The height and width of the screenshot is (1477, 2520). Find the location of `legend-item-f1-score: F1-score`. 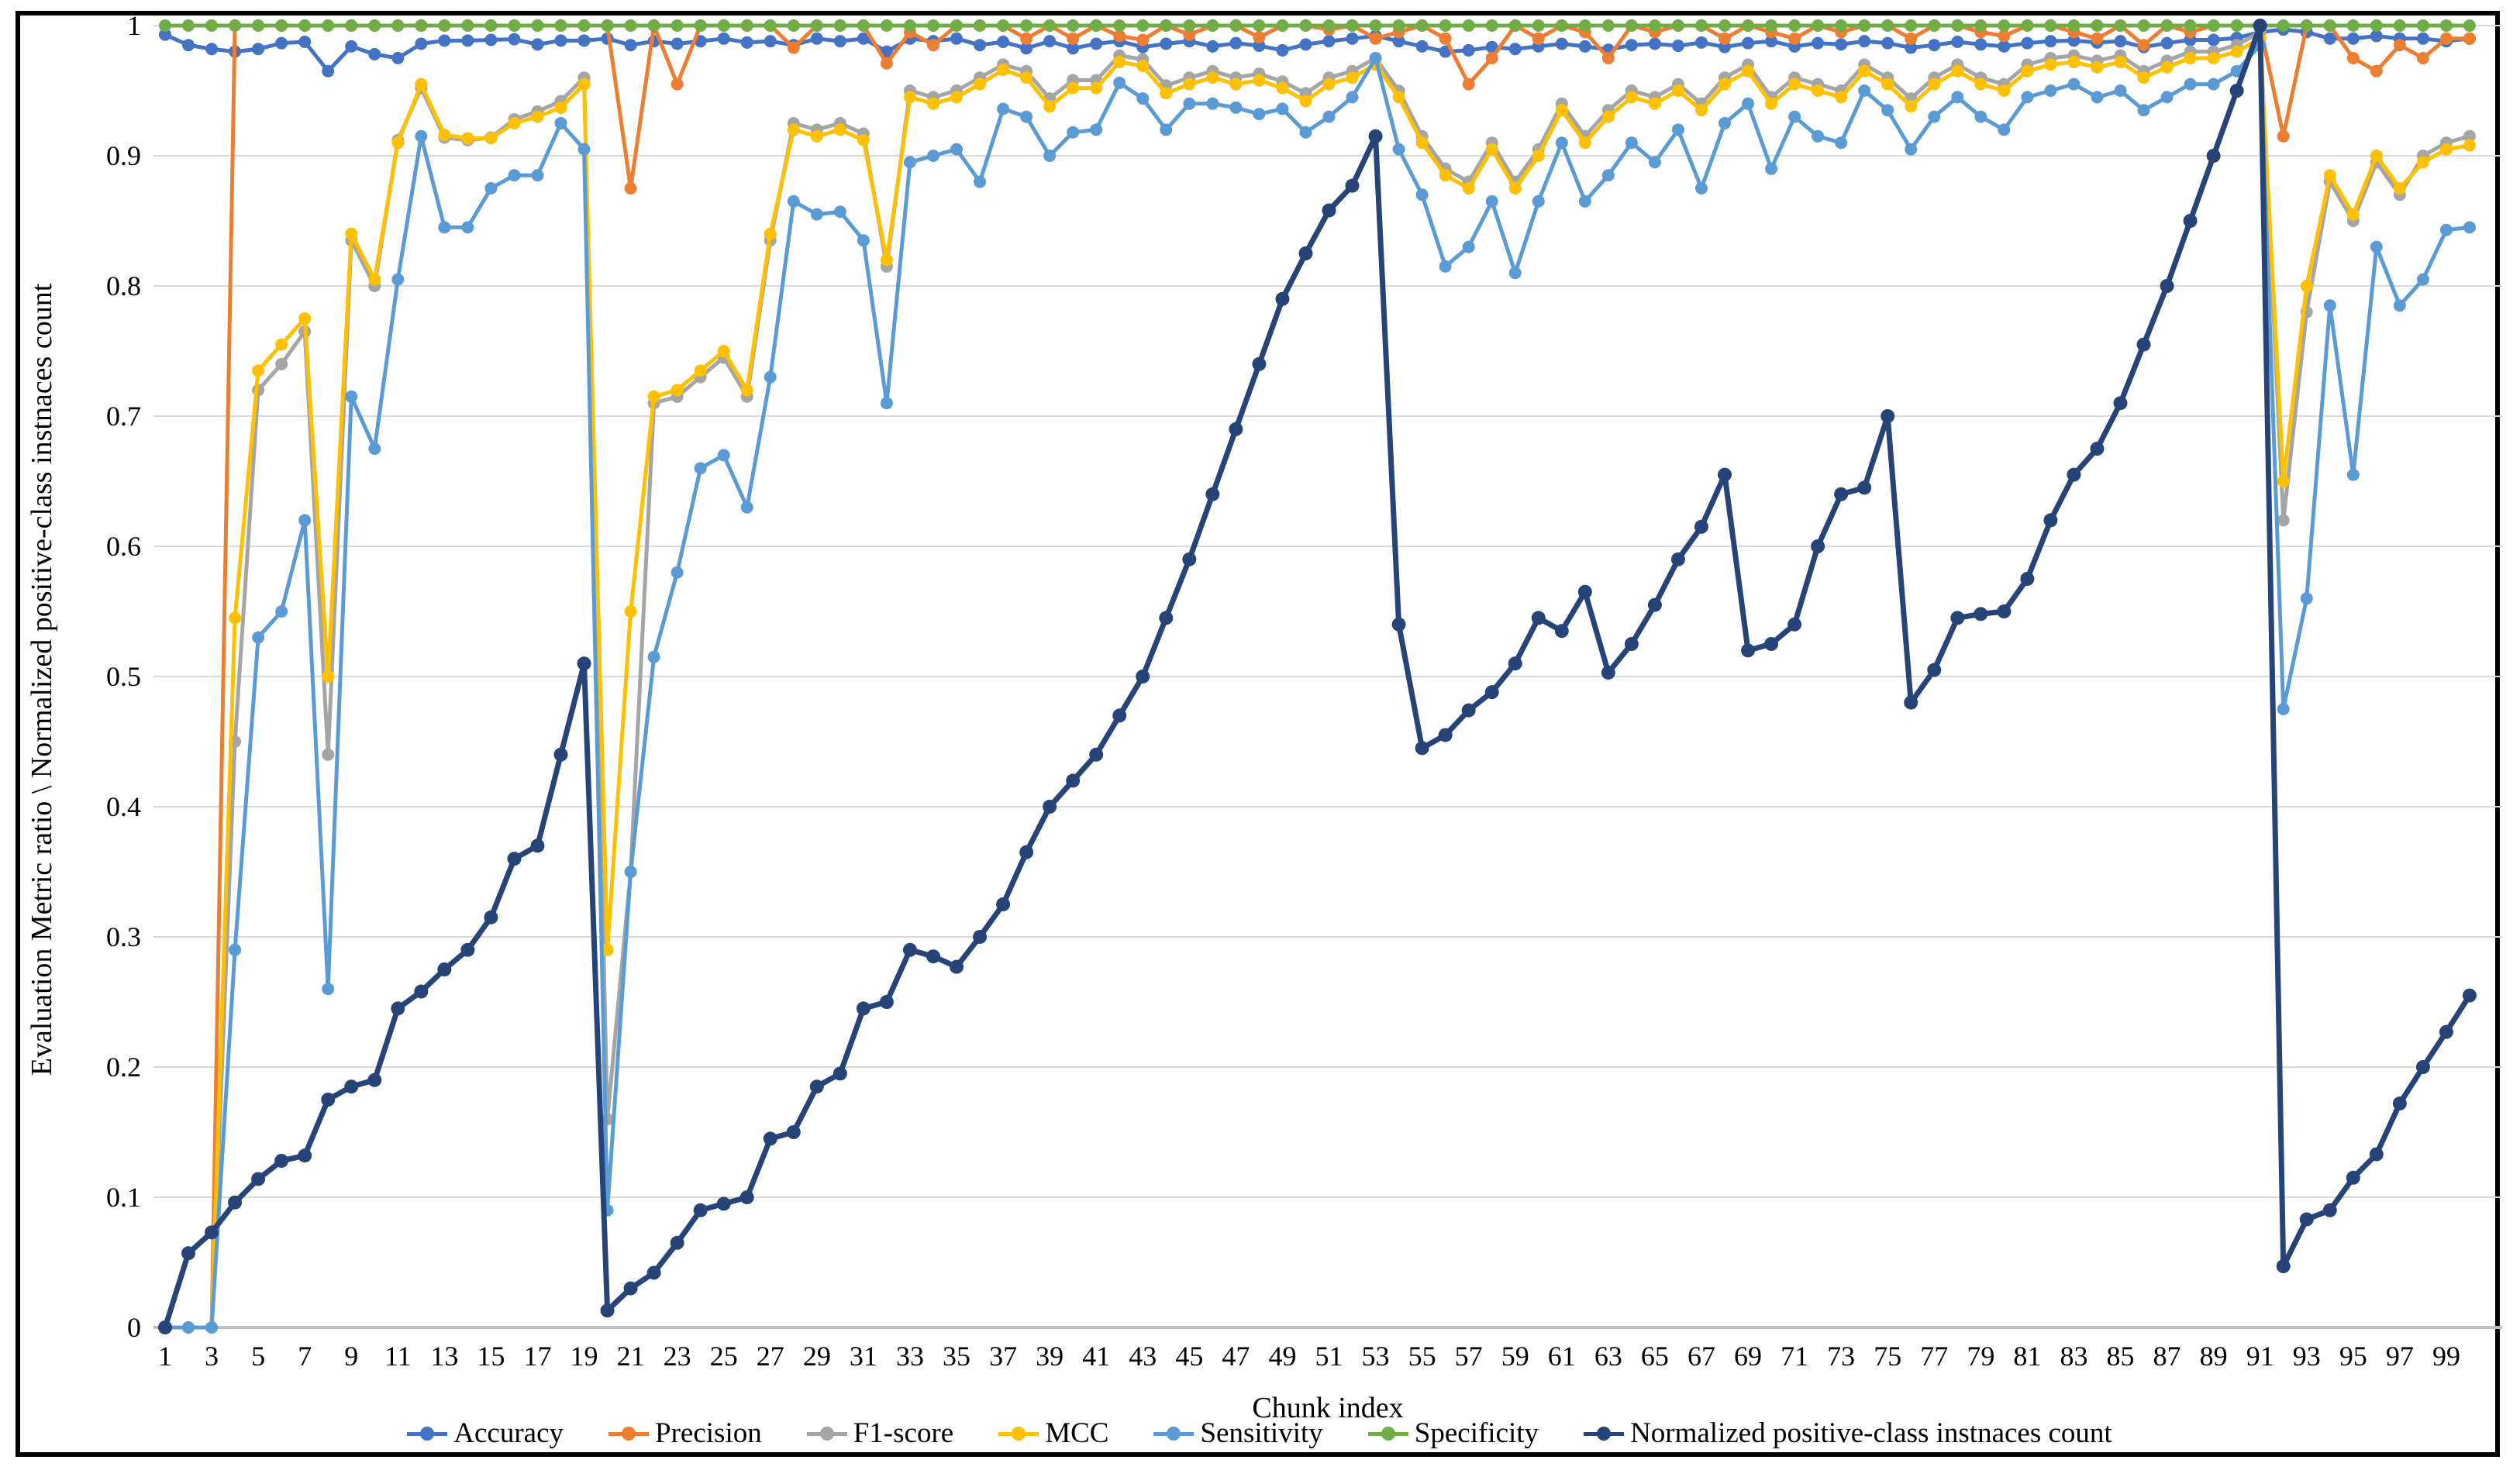

legend-item-f1-score: F1-score is located at coordinates (880, 1433).